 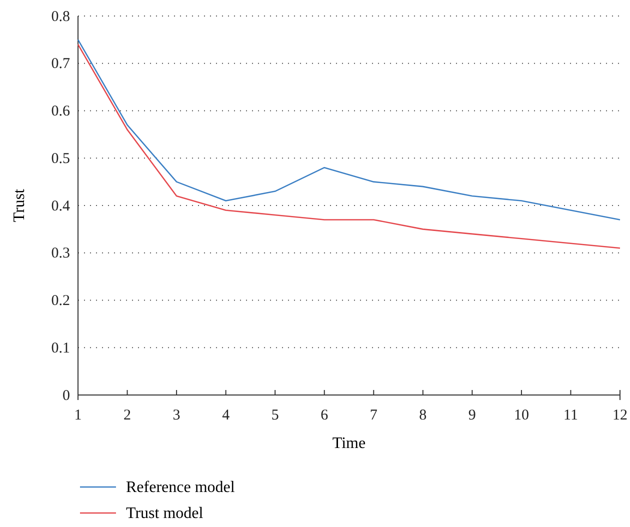 What do you see at coordinates (60, 301) in the screenshot?
I see `y-tick-label: 0.2` at bounding box center [60, 301].